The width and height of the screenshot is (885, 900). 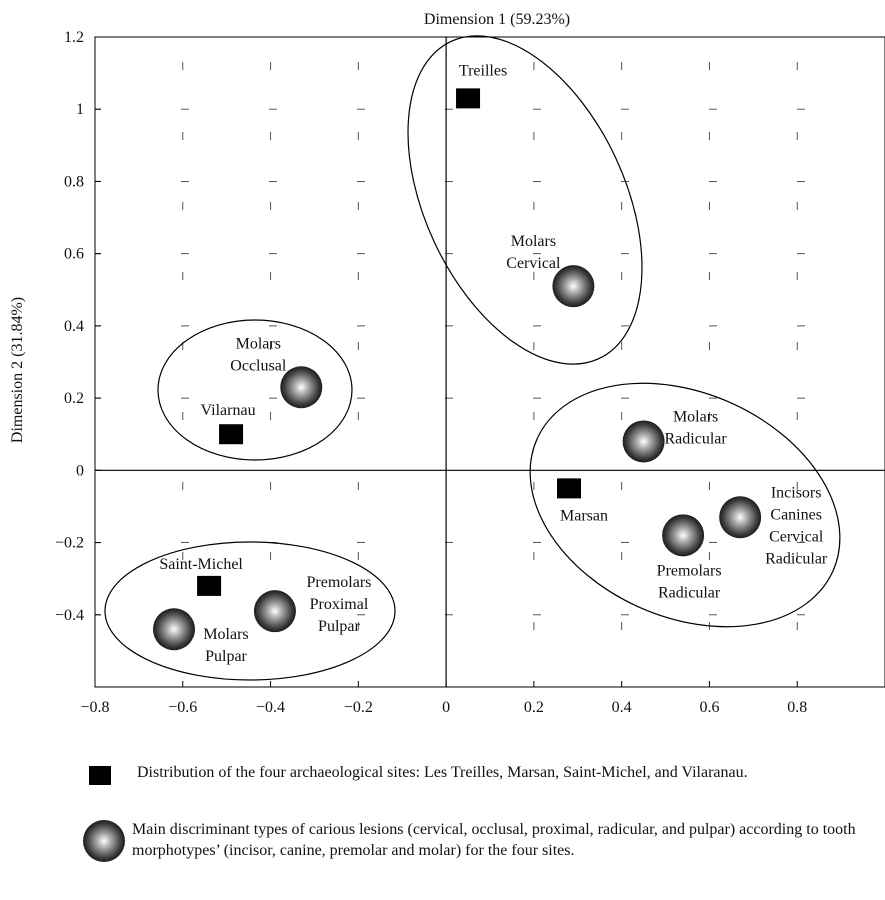 What do you see at coordinates (483, 70) in the screenshot?
I see `site-label: Treilles` at bounding box center [483, 70].